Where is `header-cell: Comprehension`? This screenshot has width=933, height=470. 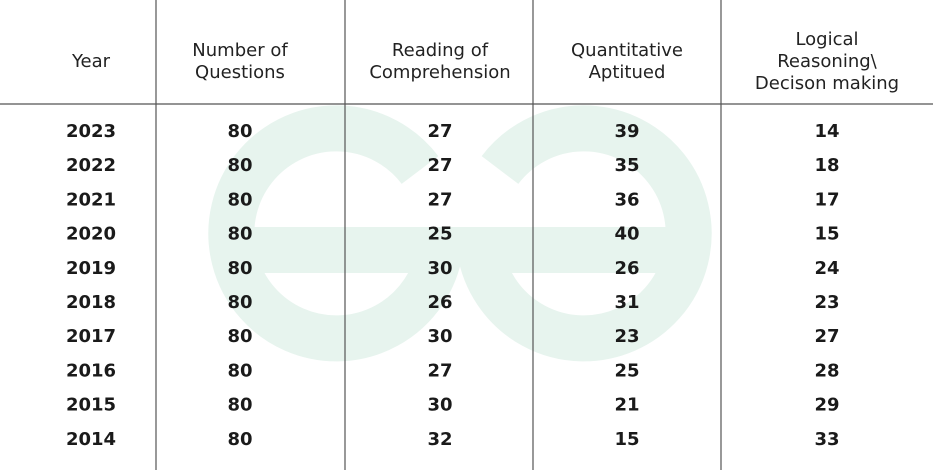 header-cell: Comprehension is located at coordinates (439, 72).